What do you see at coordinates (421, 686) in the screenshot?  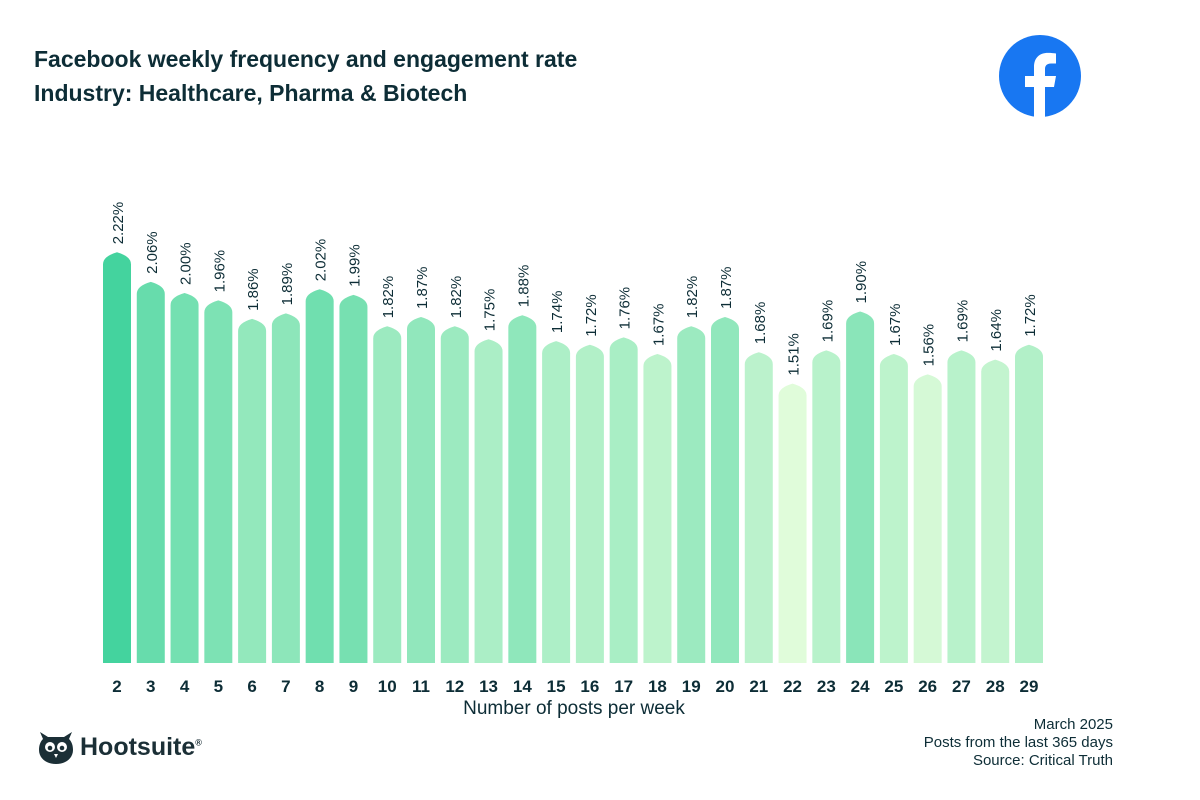 I see `x-tick-label: 11` at bounding box center [421, 686].